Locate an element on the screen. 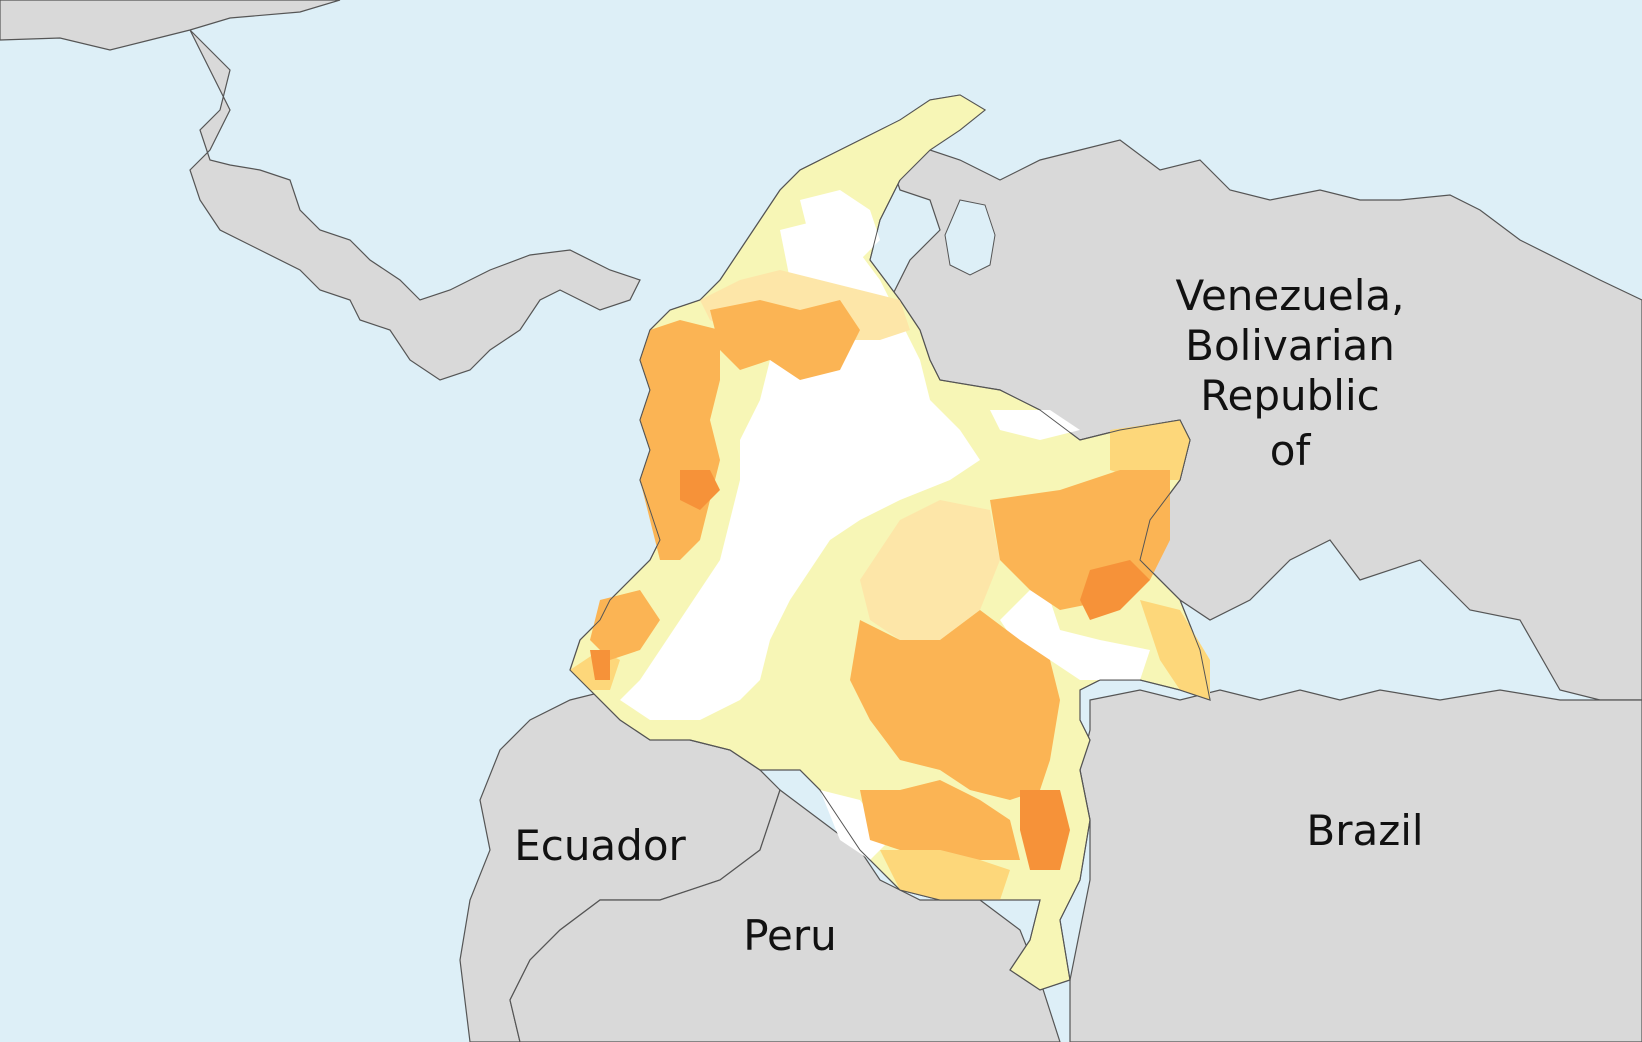 The height and width of the screenshot is (1042, 1642). label-venezuela-line-1: Venezuela, is located at coordinates (1289, 295).